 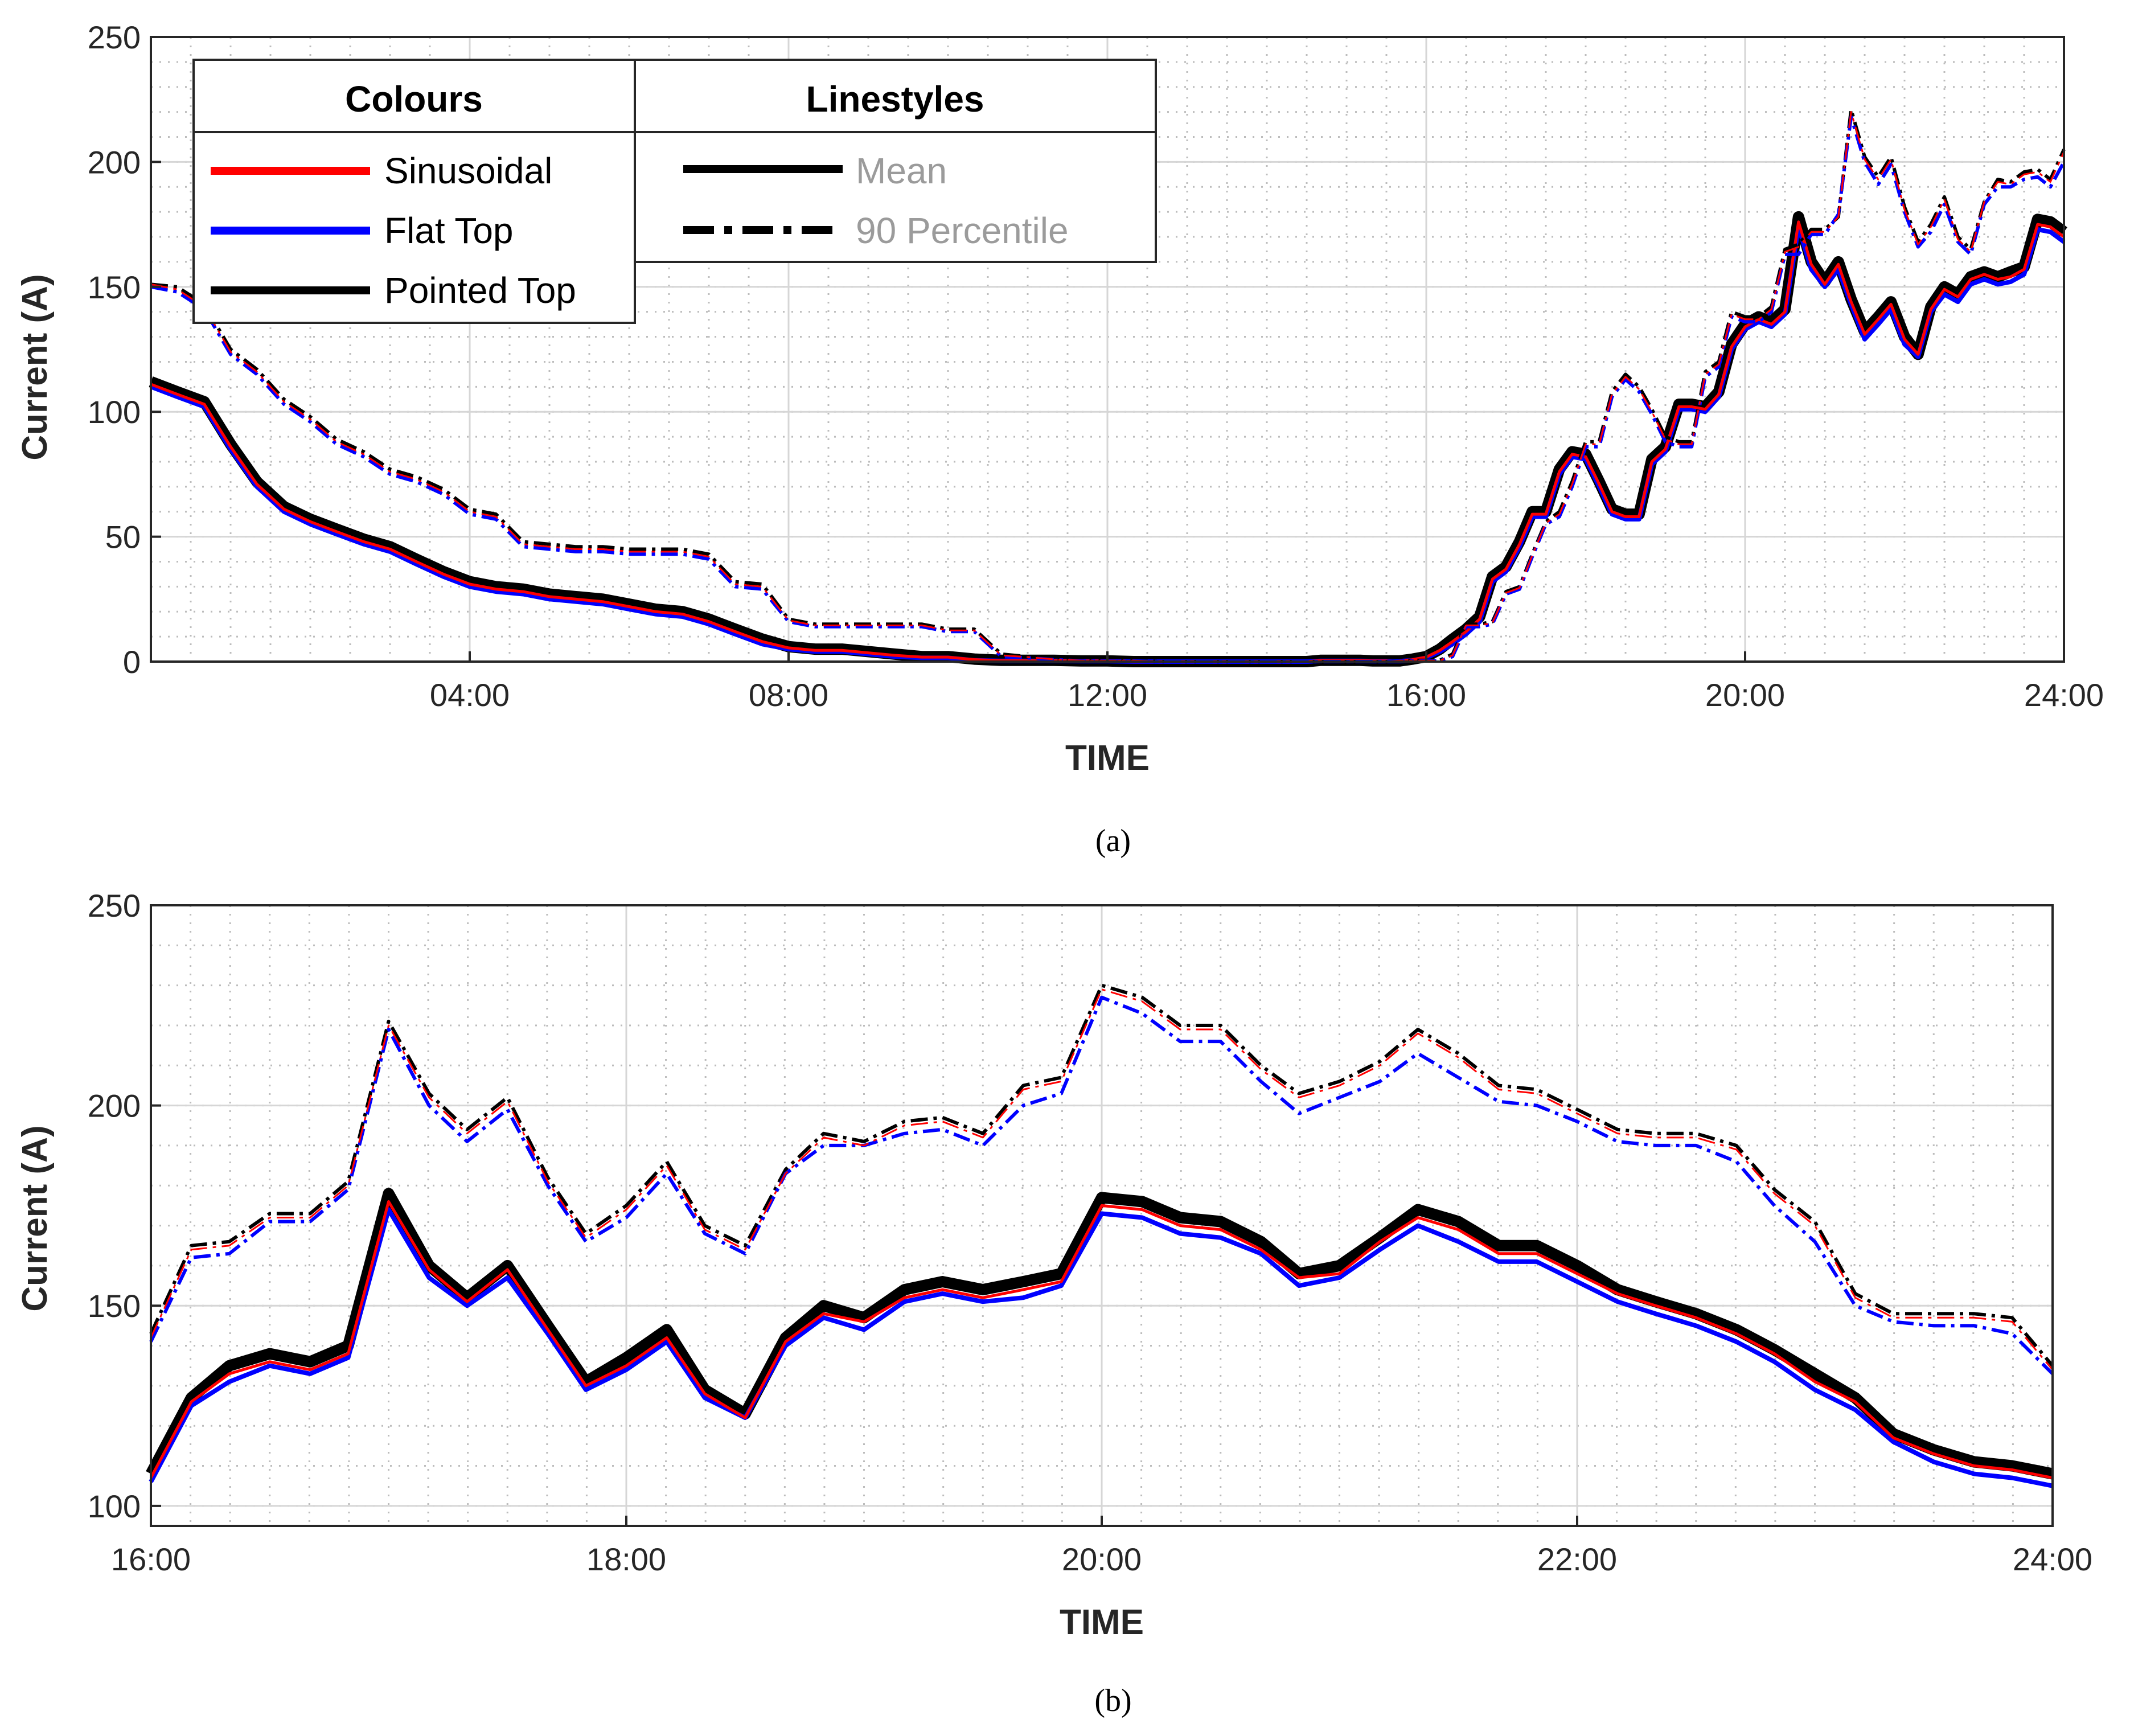 What do you see at coordinates (449, 231) in the screenshot?
I see `legend-label-flat-top: Flat Top` at bounding box center [449, 231].